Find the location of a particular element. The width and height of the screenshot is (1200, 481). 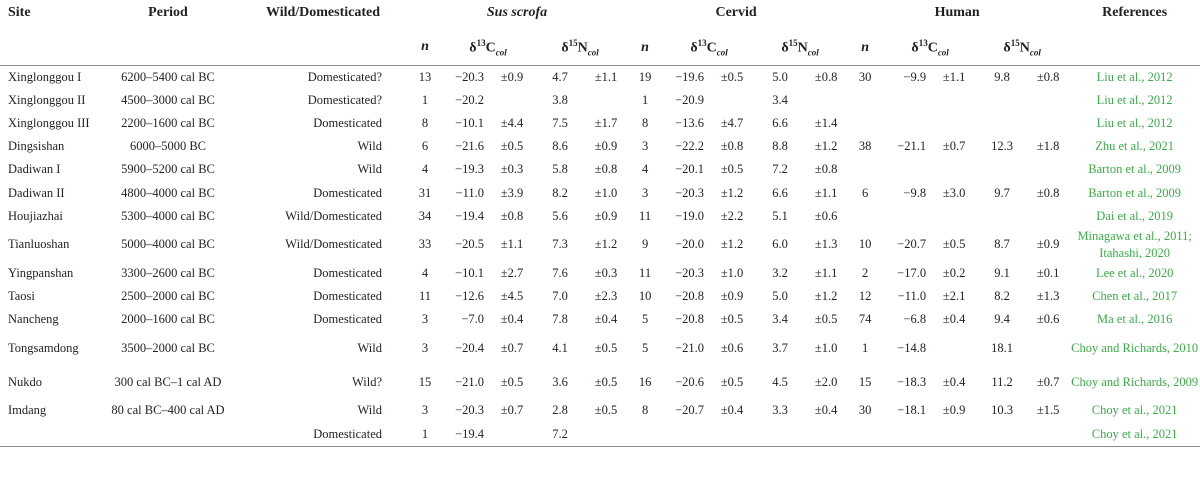

cell-cervid-d15n: 4.5 is located at coordinates (780, 381).